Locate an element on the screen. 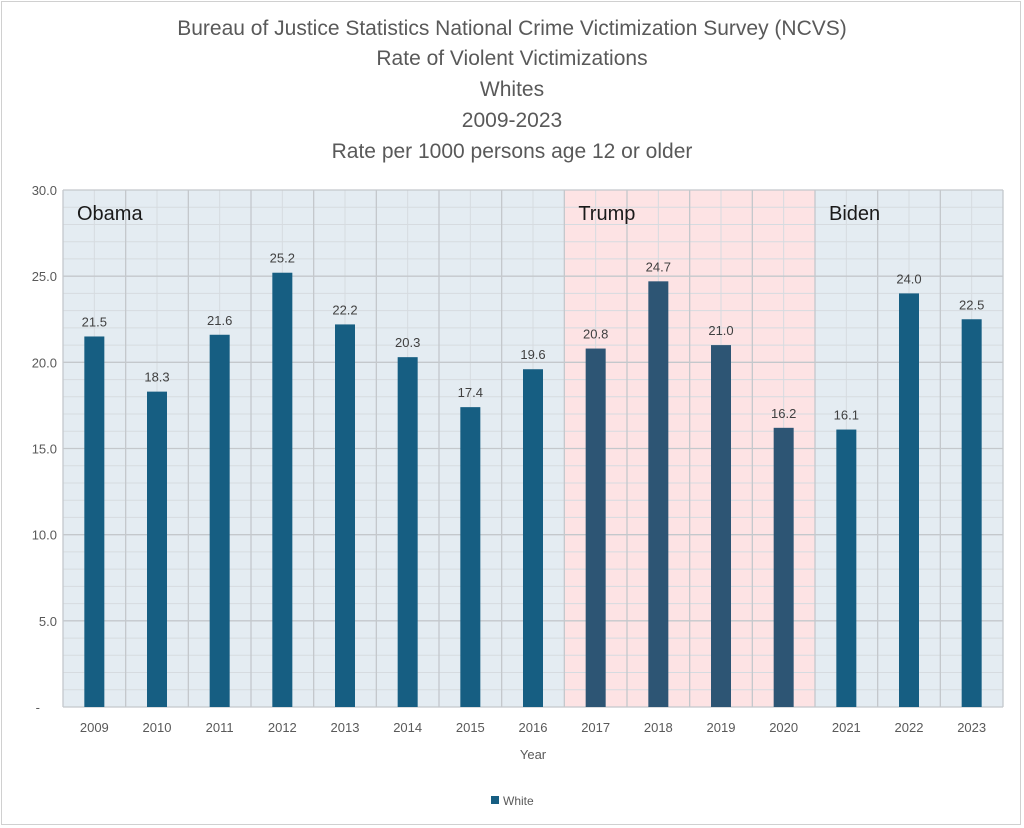 This screenshot has width=1024, height=828. data-label-2013: 22.2 is located at coordinates (344, 309).